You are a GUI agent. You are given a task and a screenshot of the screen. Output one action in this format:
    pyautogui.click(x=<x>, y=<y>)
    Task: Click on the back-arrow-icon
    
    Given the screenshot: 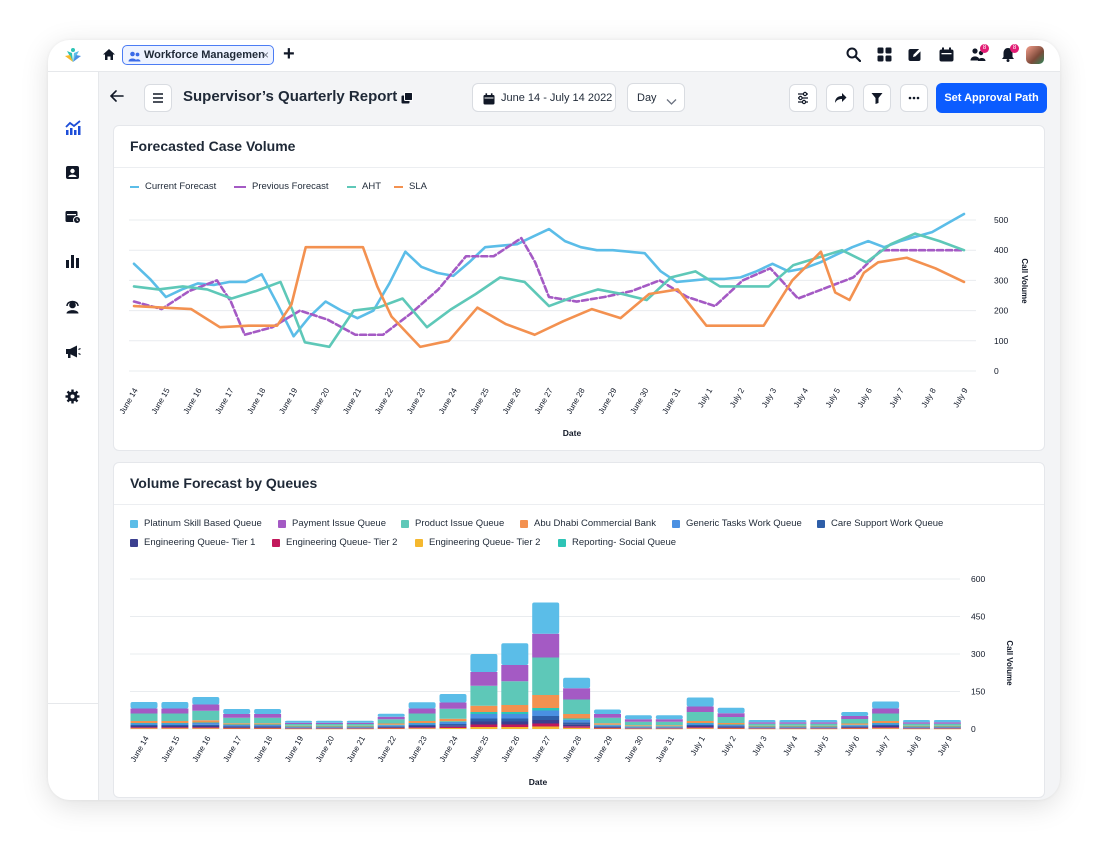 What is the action you would take?
    pyautogui.click(x=116, y=98)
    